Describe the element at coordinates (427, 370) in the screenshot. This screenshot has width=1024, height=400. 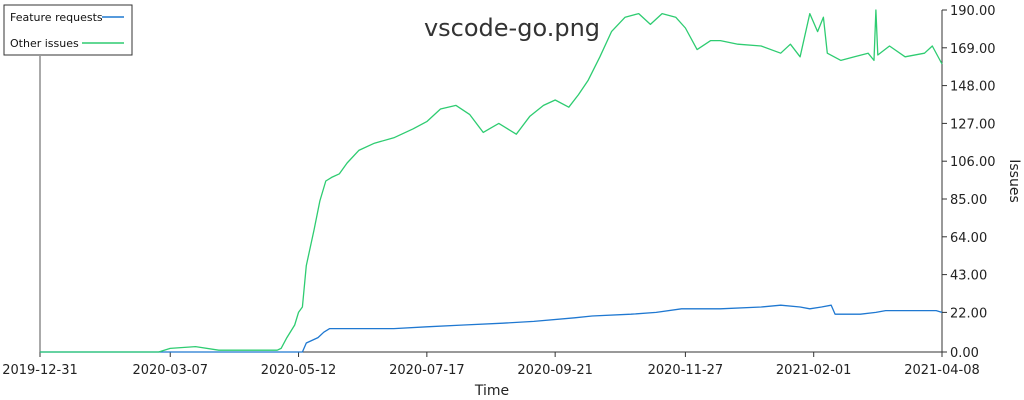
I see `x-tick-label: 2020-07-17` at that location.